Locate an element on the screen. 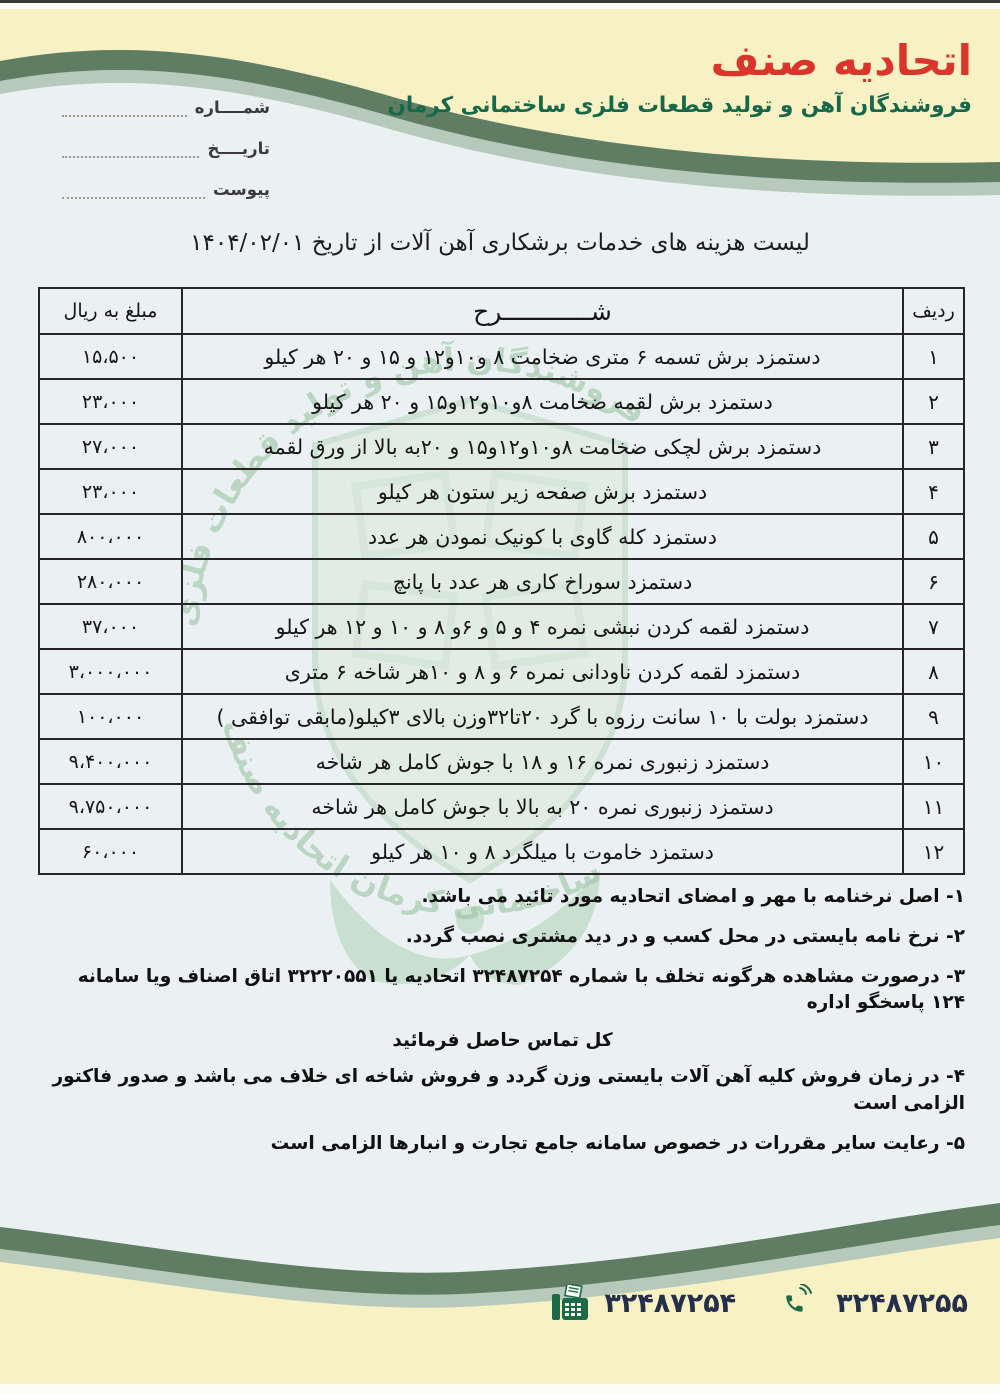 The height and width of the screenshot is (1394, 1000). row-amount-cell: ۳۷،۰۰۰ is located at coordinates (110, 626).